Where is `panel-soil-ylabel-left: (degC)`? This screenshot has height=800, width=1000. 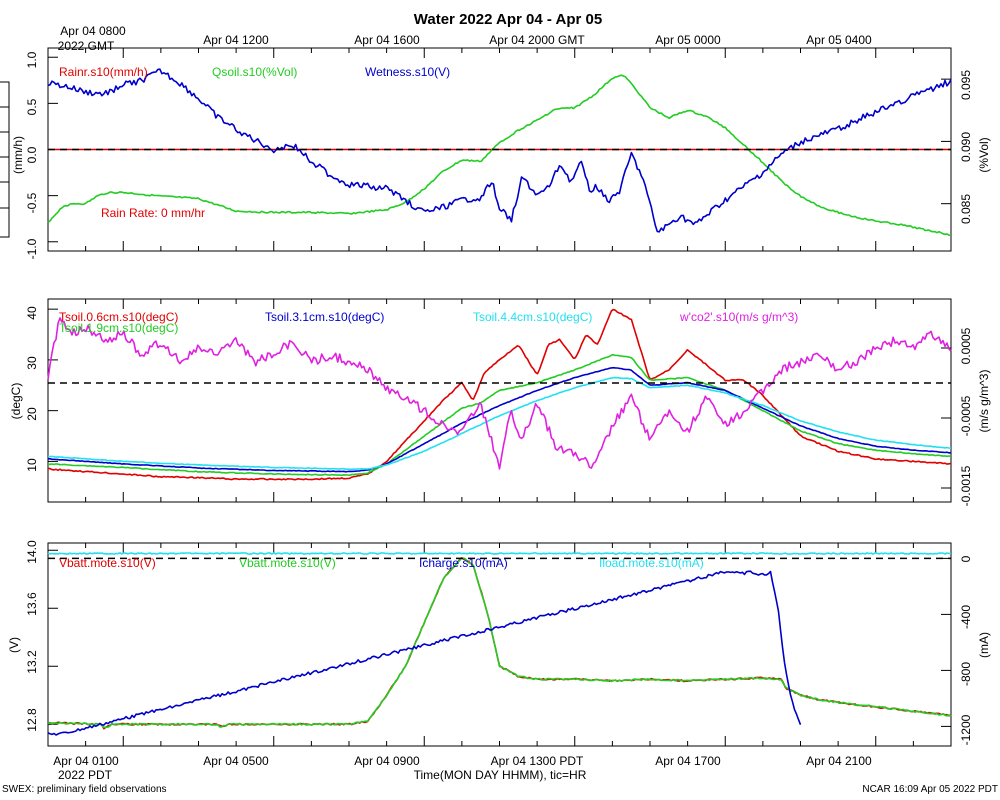 panel-soil-ylabel-left: (degC) is located at coordinates (16, 401).